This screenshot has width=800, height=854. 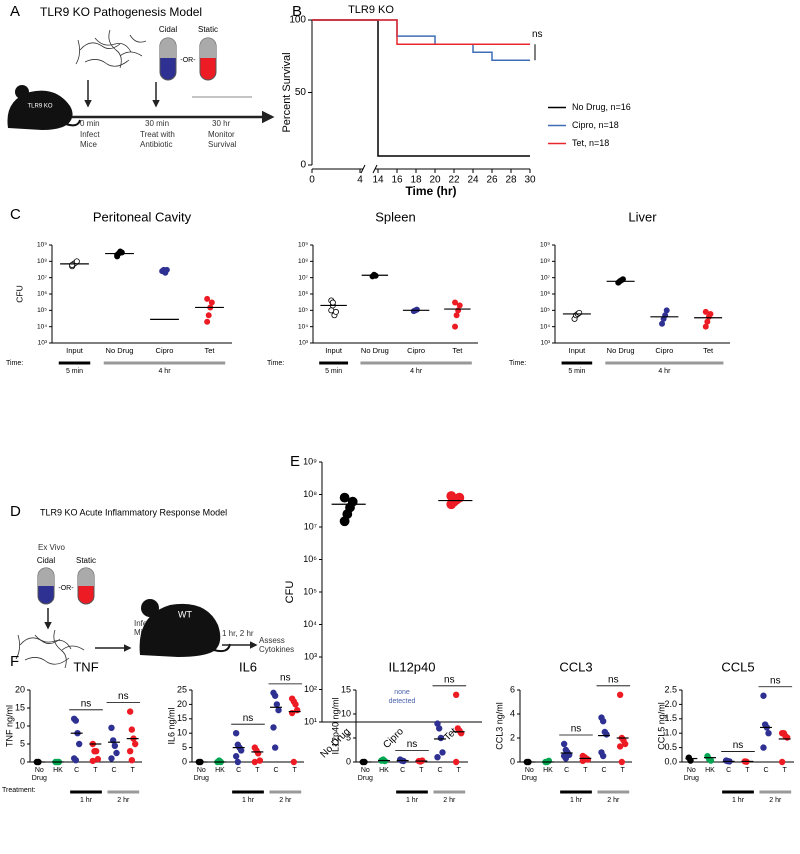 What do you see at coordinates (165, 350) in the screenshot?
I see `x-tick-label: Cipro` at bounding box center [165, 350].